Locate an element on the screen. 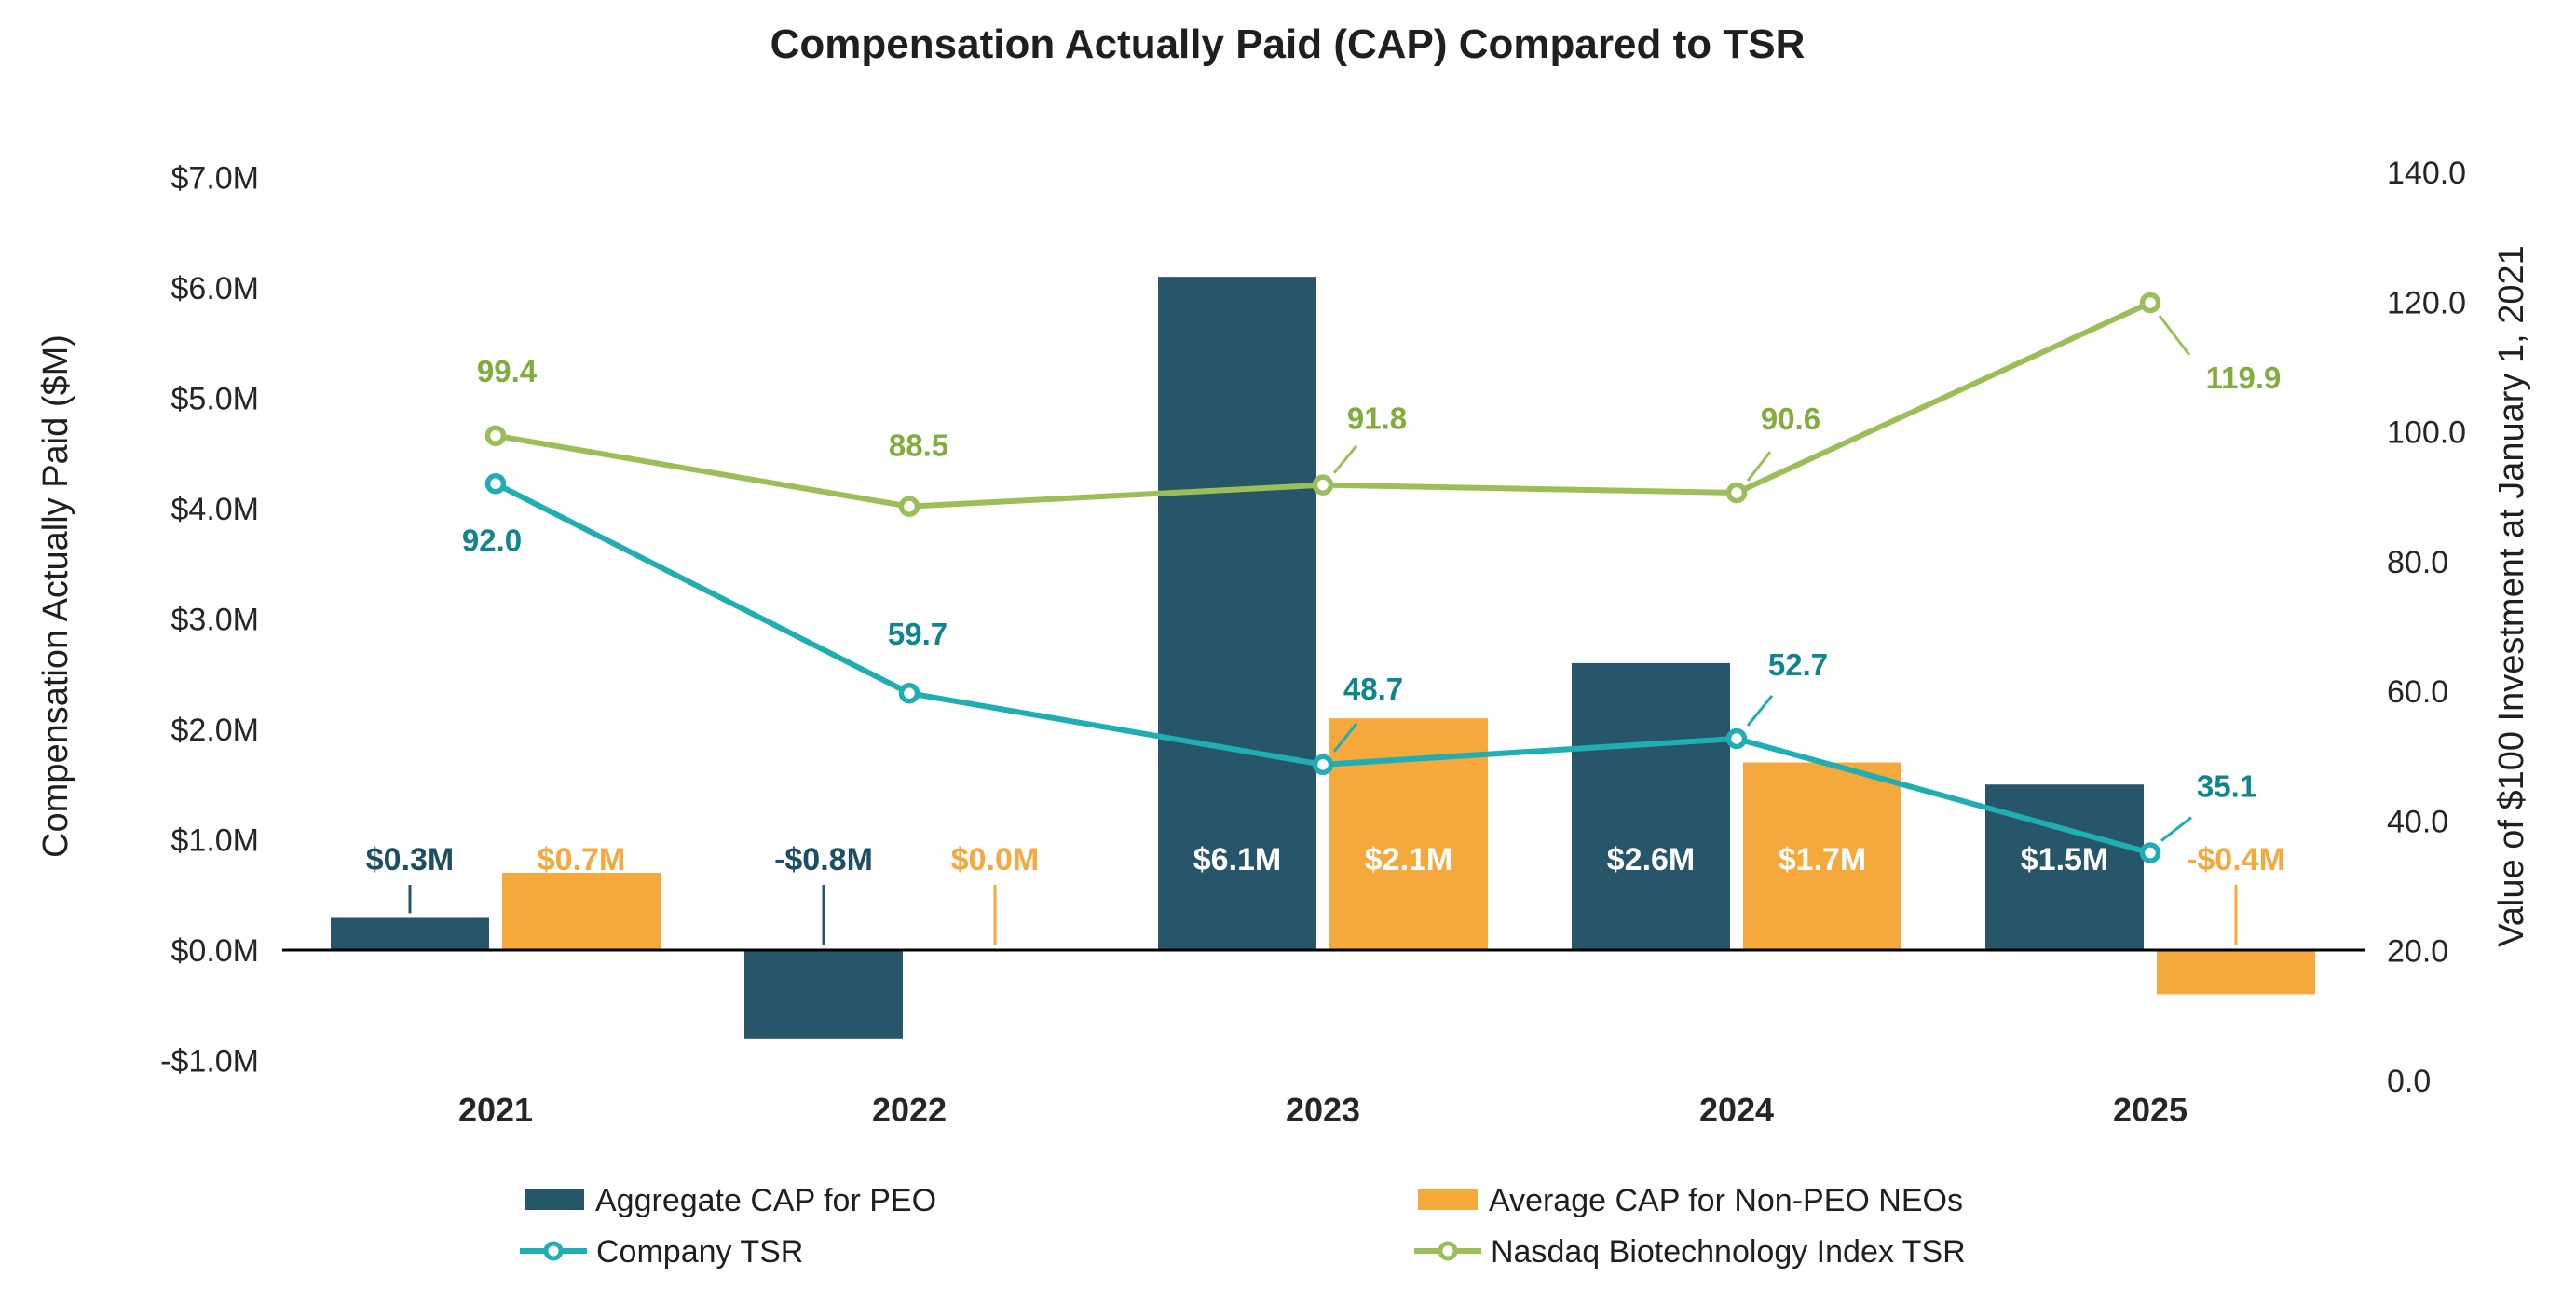 This screenshot has height=1305, width=2576. x-axis-category-label: 2024 is located at coordinates (1736, 1110).